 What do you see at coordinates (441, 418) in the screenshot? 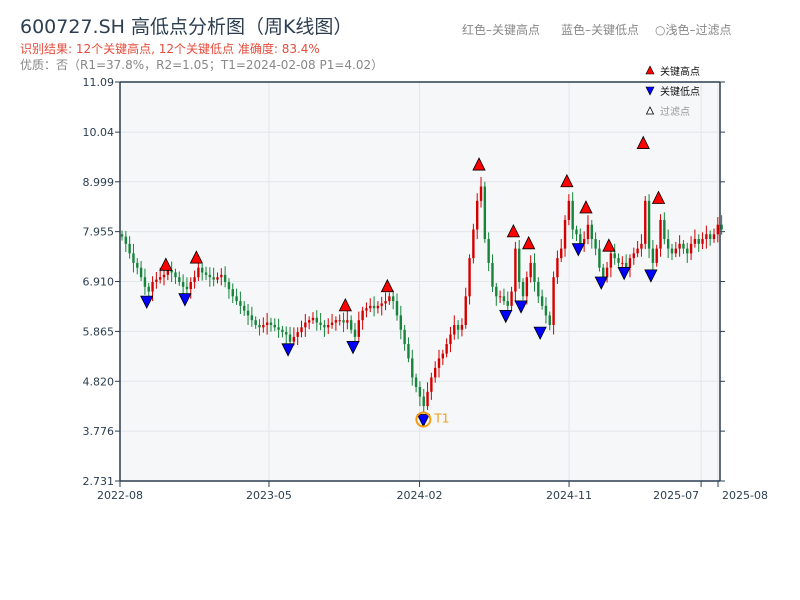
I see `t1-label: T1` at bounding box center [441, 418].